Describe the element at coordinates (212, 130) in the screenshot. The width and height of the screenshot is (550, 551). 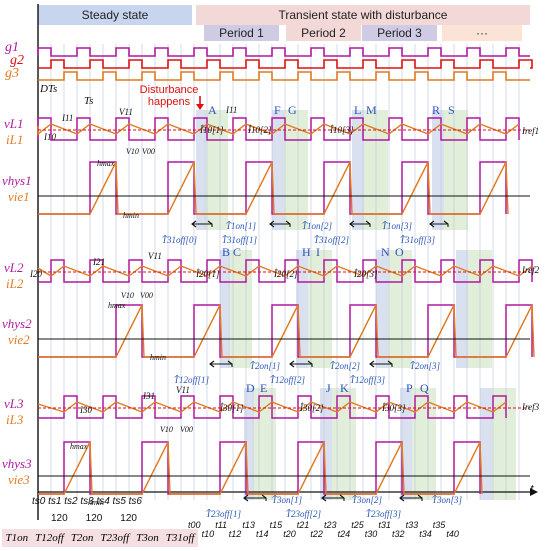
I see `i10-est-1: Î10[1]` at that location.